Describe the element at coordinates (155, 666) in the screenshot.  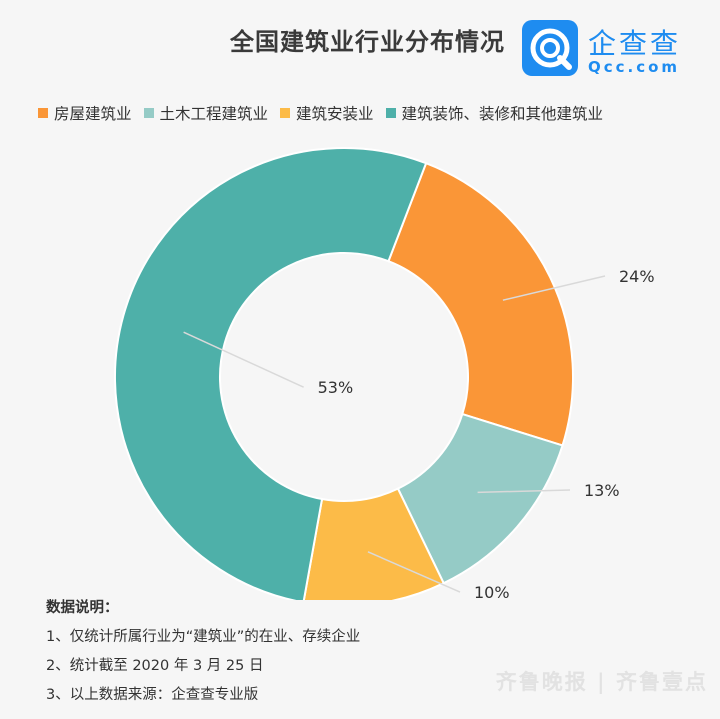
I see `note-item: 2、统计截至 2020 年 3 月 25 日` at that location.